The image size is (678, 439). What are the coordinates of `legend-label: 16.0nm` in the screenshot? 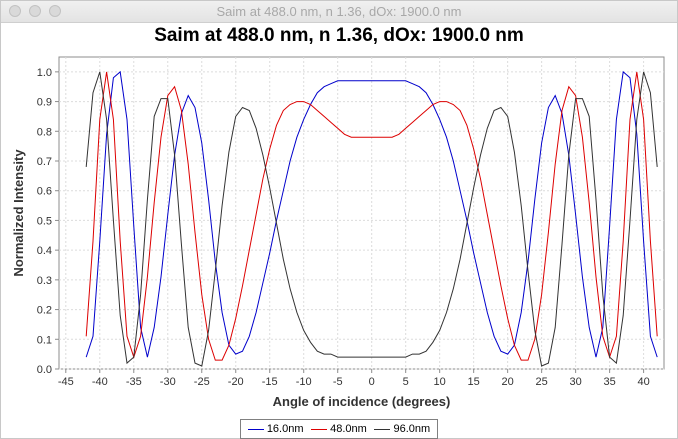 It's located at (285, 429).